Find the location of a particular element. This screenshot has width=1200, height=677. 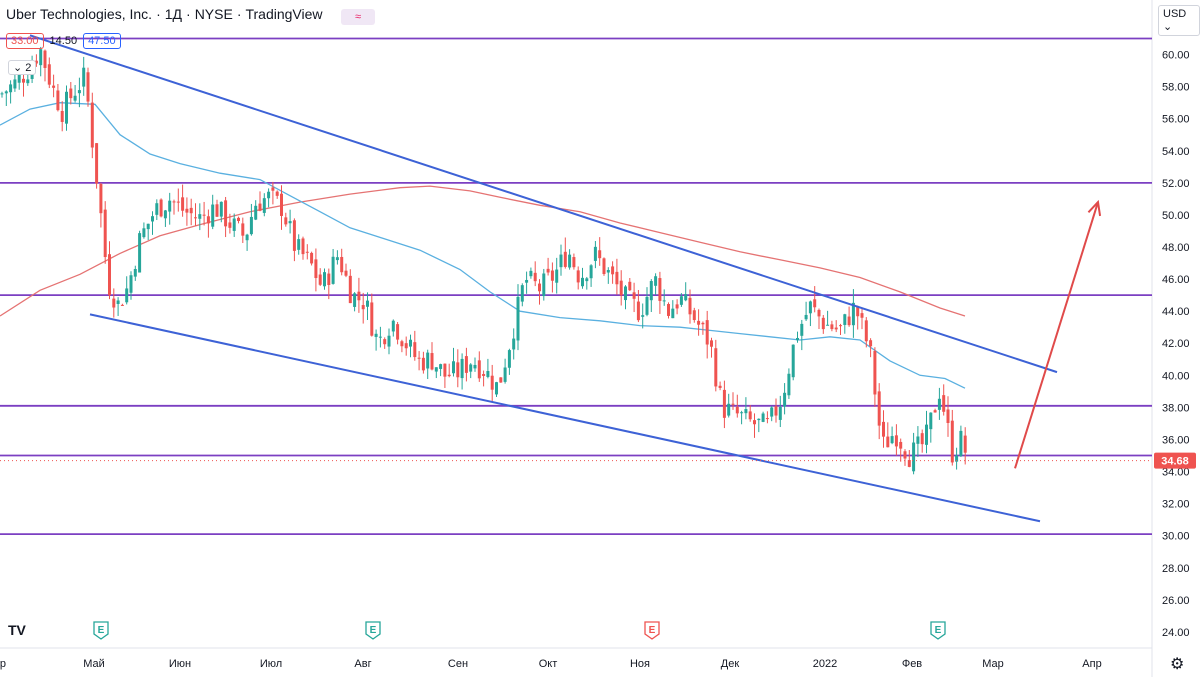

buy-price-badge: 47.50 is located at coordinates (102, 41).